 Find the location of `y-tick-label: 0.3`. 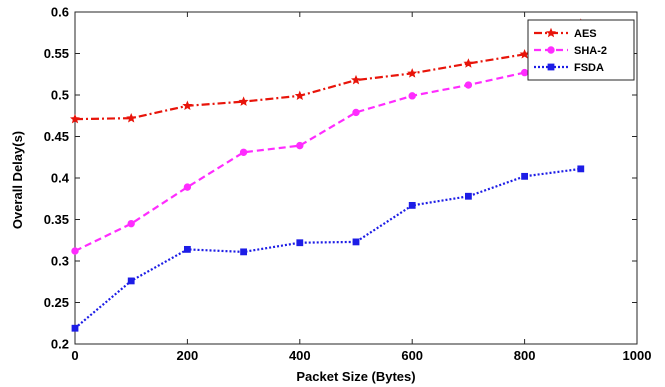

y-tick-label: 0.3 is located at coordinates (60, 261).